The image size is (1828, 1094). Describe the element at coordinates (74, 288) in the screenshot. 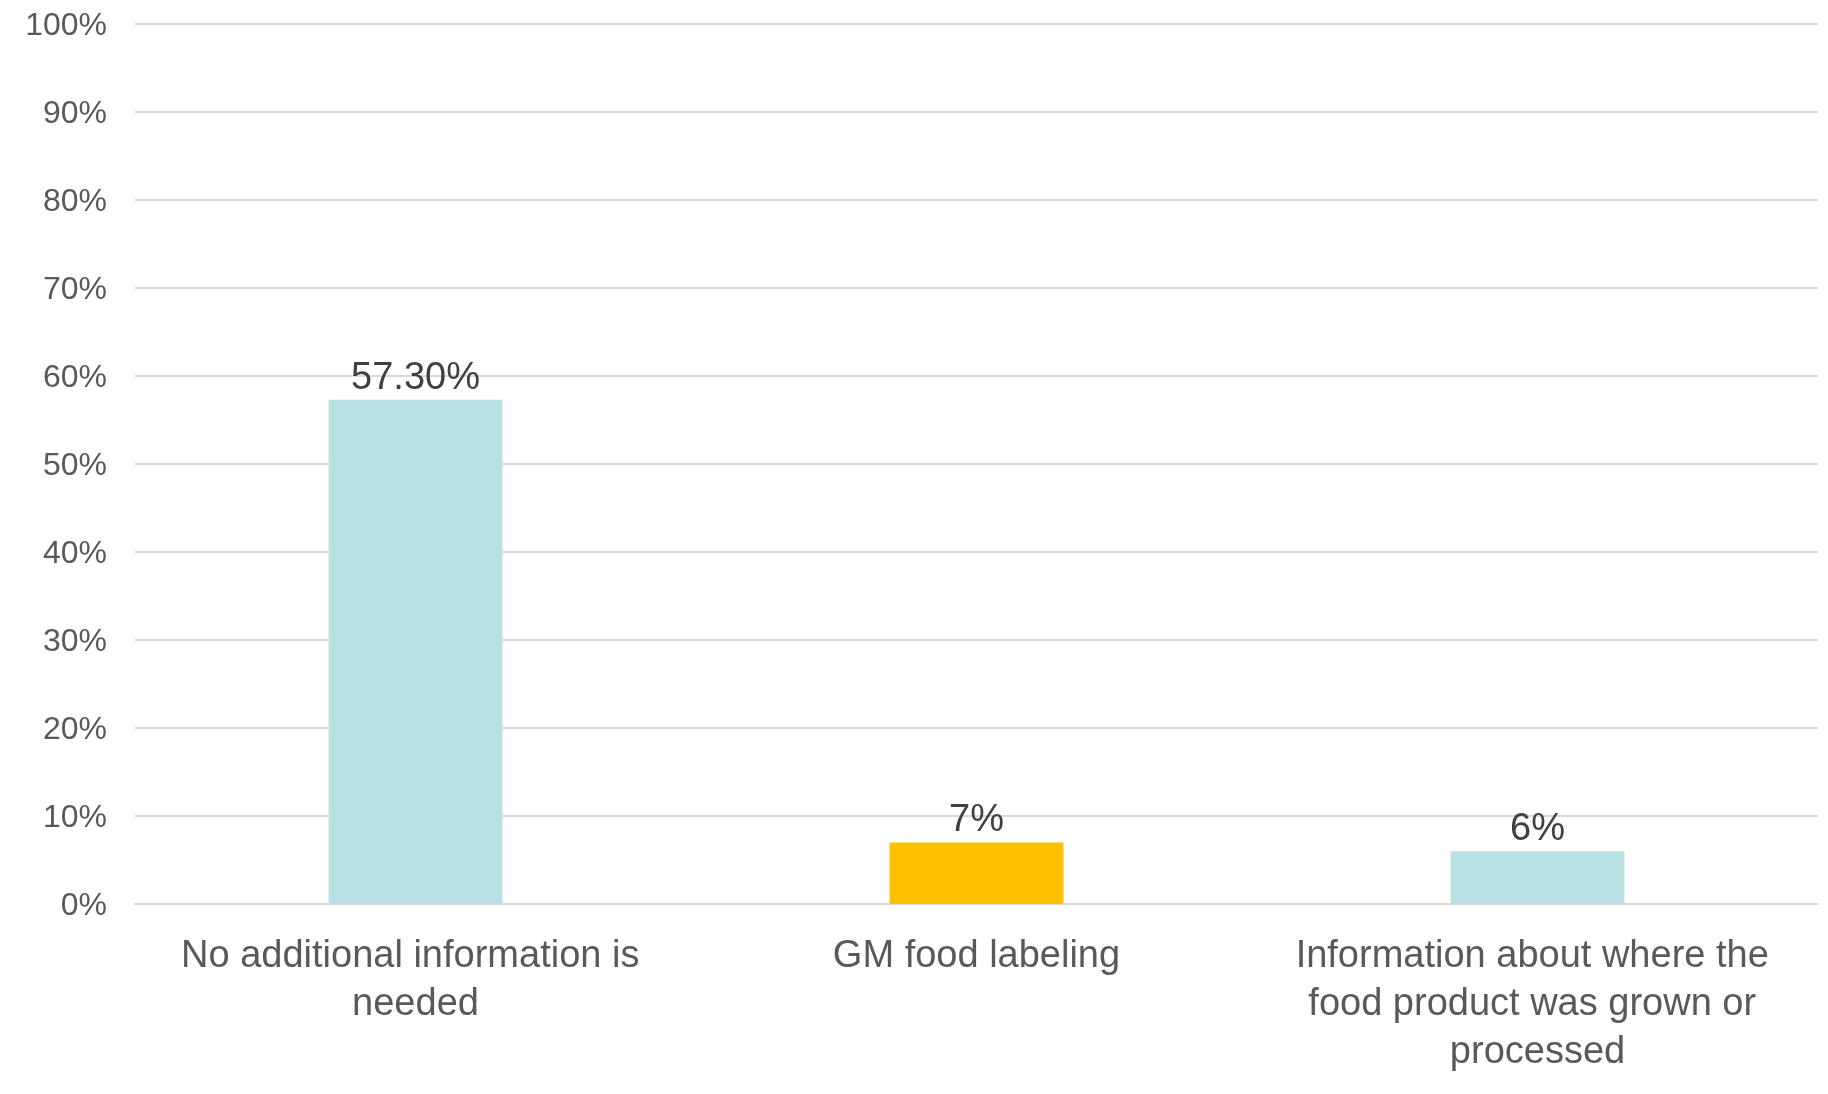

I see `y-tick-label: 70%` at that location.